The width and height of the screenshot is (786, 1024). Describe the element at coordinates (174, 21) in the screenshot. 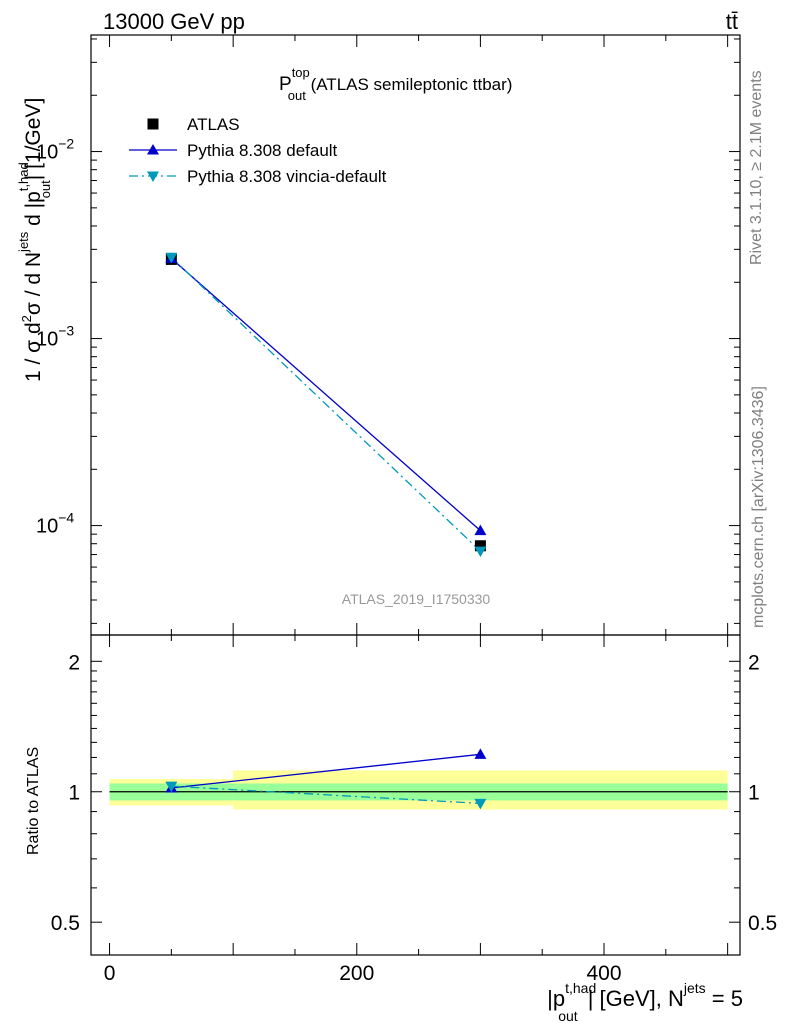

I see `energy-label: 13000 GeV pp` at that location.